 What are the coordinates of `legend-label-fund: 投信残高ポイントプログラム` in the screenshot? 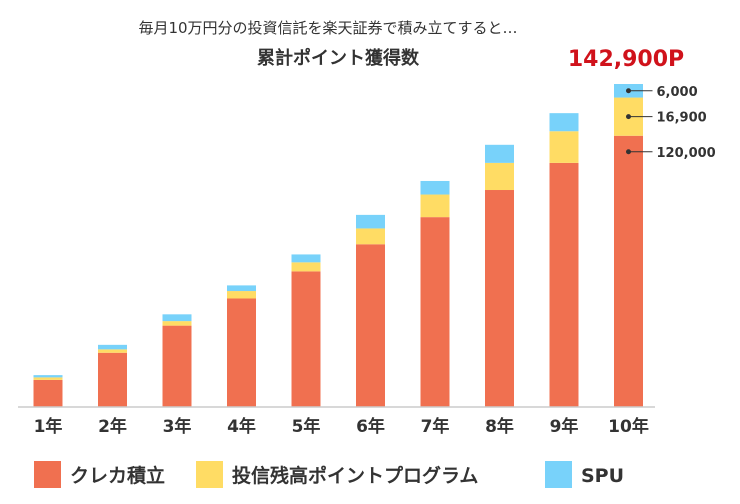 It's located at (355, 475).